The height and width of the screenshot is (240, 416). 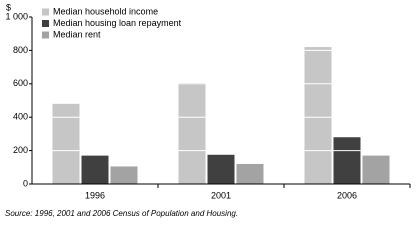 What do you see at coordinates (20, 83) in the screenshot?
I see `y-tick-label: 600` at bounding box center [20, 83].